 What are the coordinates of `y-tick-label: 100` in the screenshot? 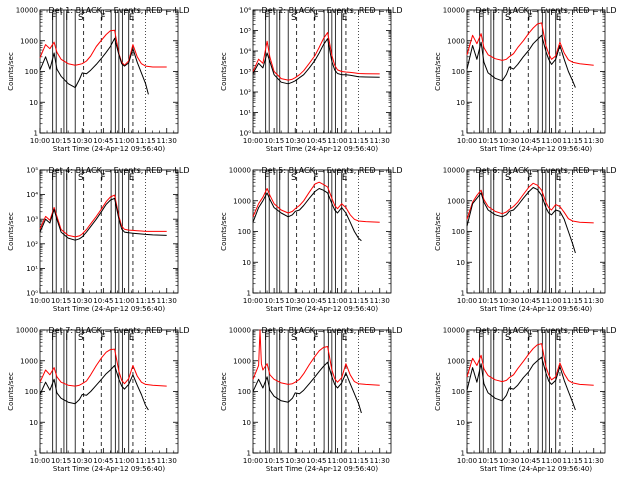 It's located at (458, 232).